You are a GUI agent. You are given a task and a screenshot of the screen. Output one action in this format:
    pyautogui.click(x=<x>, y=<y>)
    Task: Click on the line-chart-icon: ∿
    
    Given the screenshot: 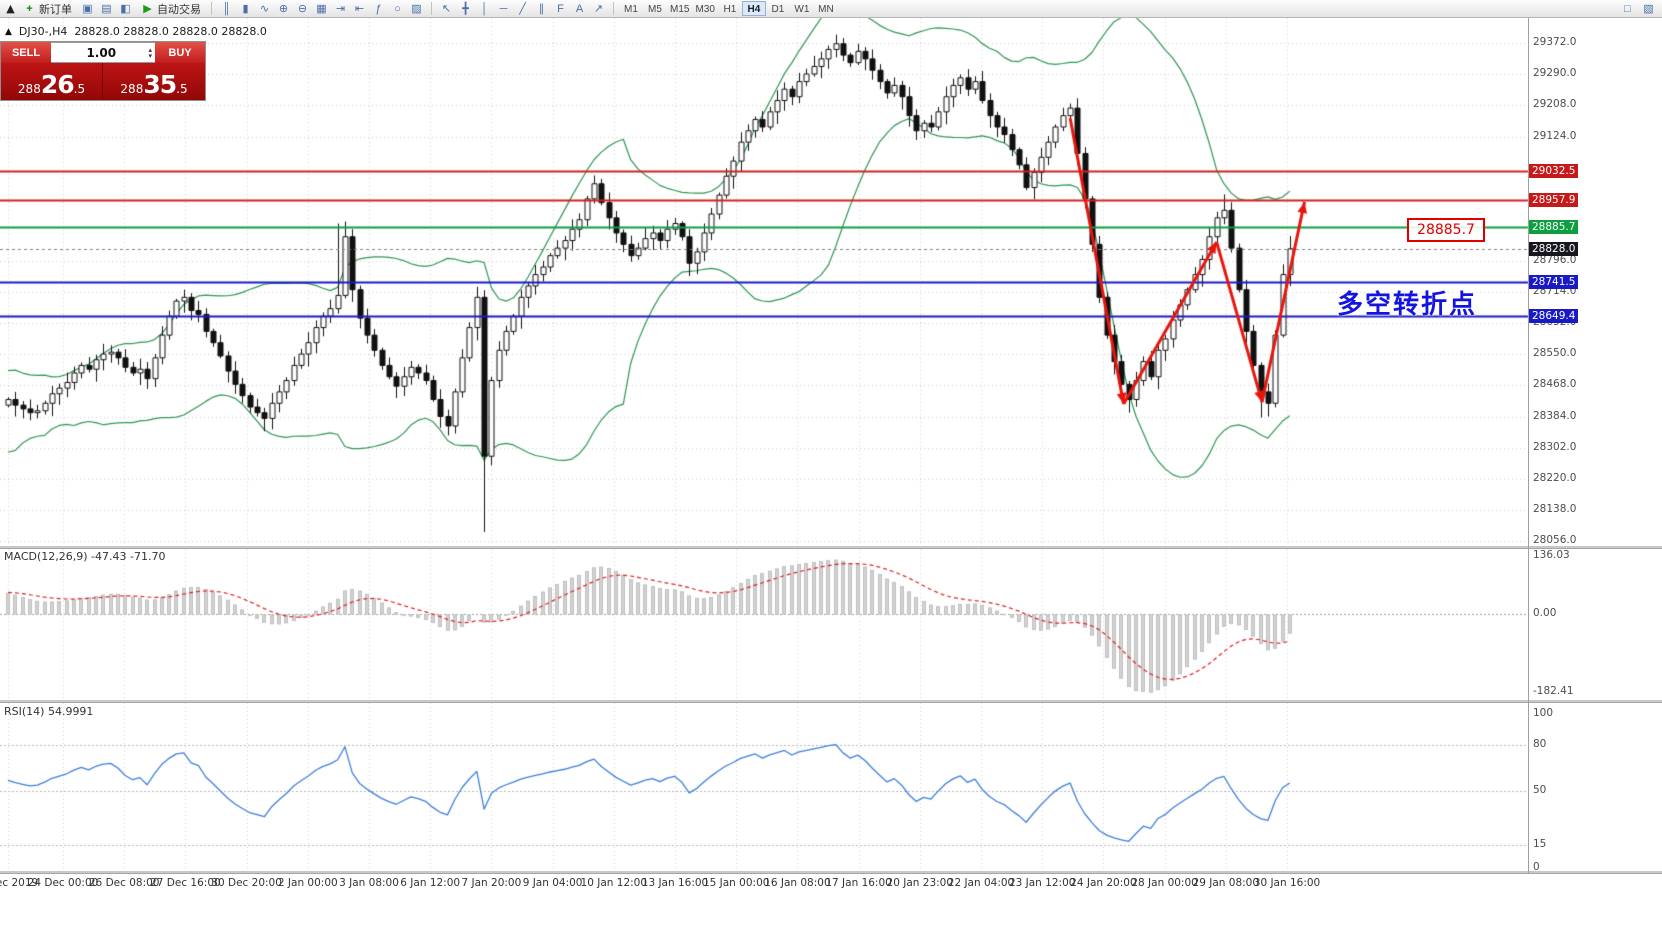 What is the action you would take?
    pyautogui.click(x=264, y=8)
    